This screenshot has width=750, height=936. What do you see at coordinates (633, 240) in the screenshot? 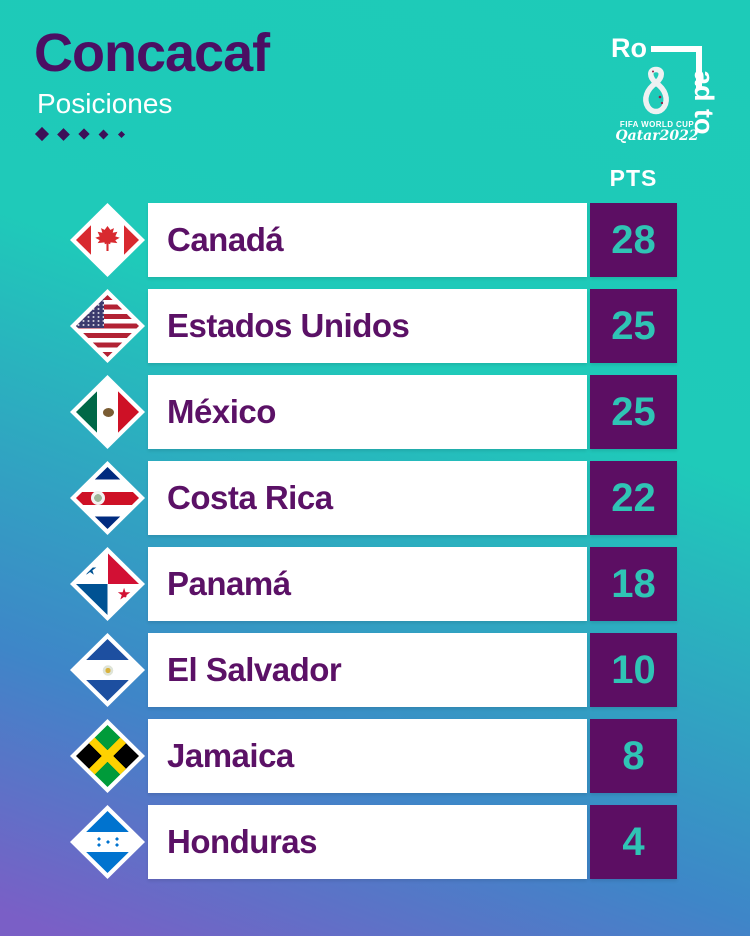
I see `points-badge: 28` at bounding box center [633, 240].